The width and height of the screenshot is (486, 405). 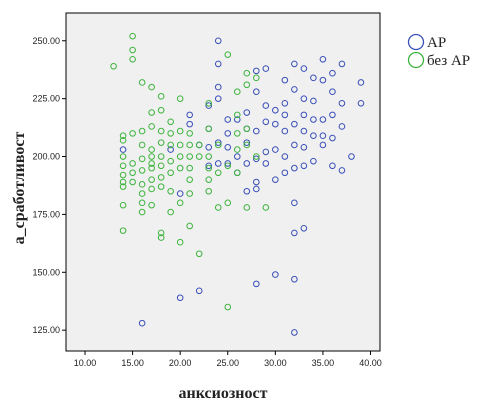 What do you see at coordinates (85, 363) in the screenshot?
I see `x-tick-label: 10.00` at bounding box center [85, 363].